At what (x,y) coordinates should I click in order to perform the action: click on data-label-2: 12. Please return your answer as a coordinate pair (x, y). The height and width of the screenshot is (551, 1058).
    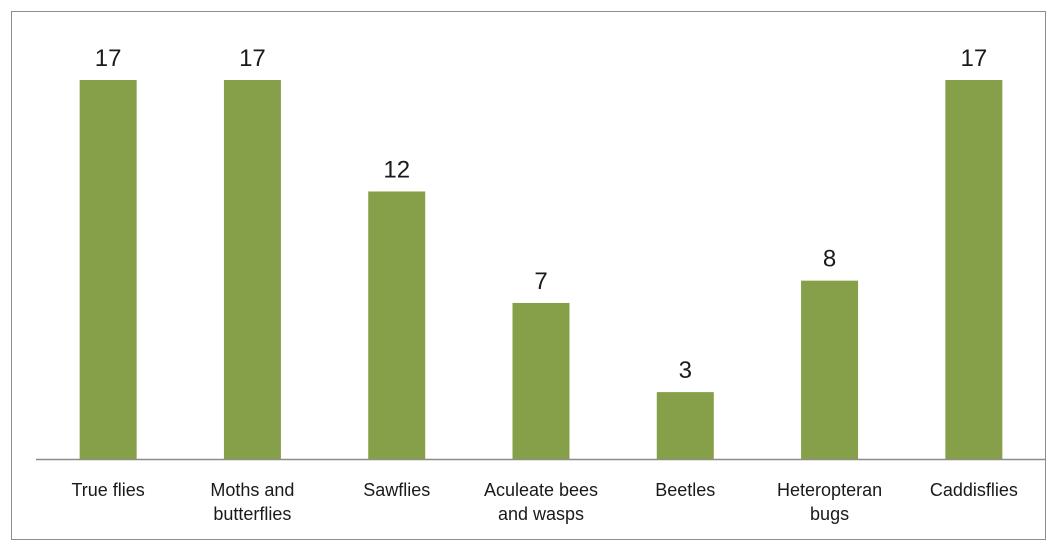
    Looking at the image, I should click on (396, 169).